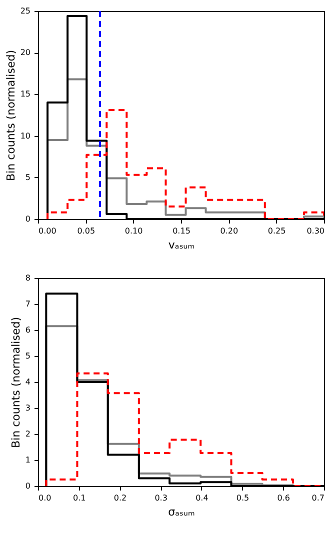 This screenshot has width=333, height=551. I want to click on x-tick-label: 0.7, so click(318, 498).